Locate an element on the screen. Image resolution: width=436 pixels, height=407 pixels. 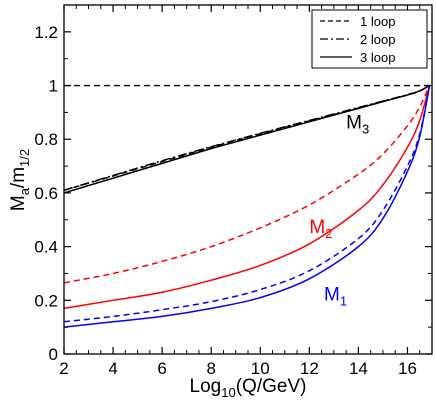
legend-label-2-loop: 2 loop is located at coordinates (377, 39).